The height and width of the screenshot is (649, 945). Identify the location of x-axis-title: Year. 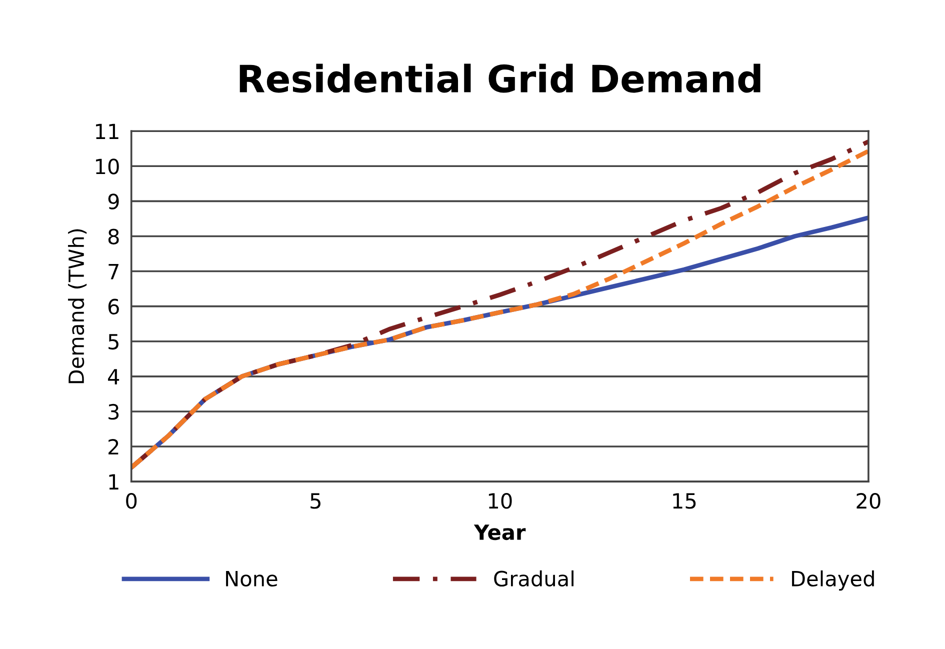
(500, 532).